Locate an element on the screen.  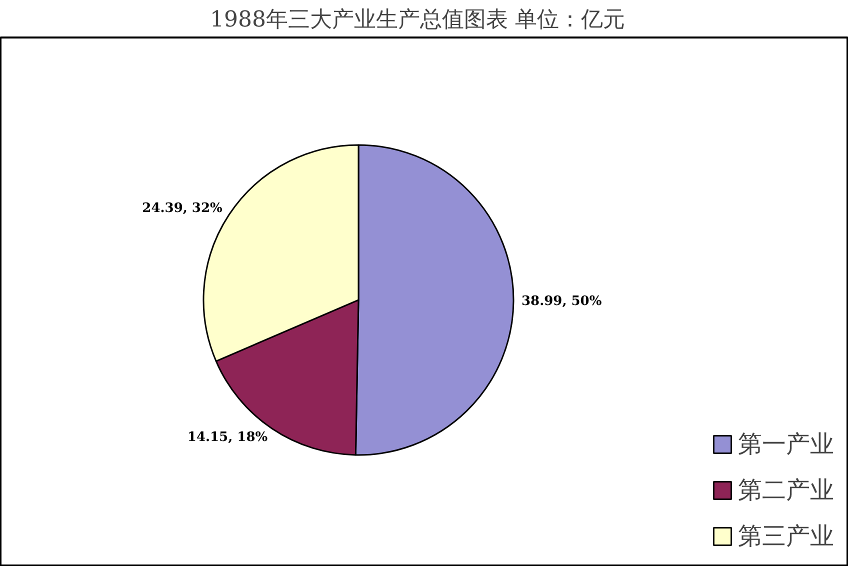
chart-title: 1988年三大产业生产总值图表 单位：亿元 is located at coordinates (417, 20).